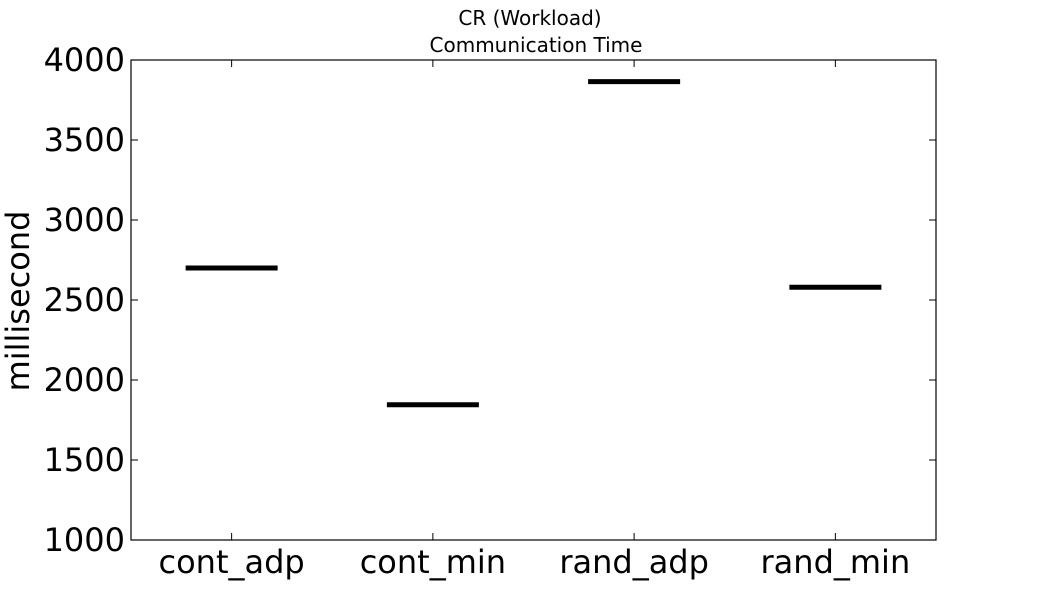 This screenshot has height=600, width=1040. I want to click on y-tick-label: 4000, so click(84, 60).